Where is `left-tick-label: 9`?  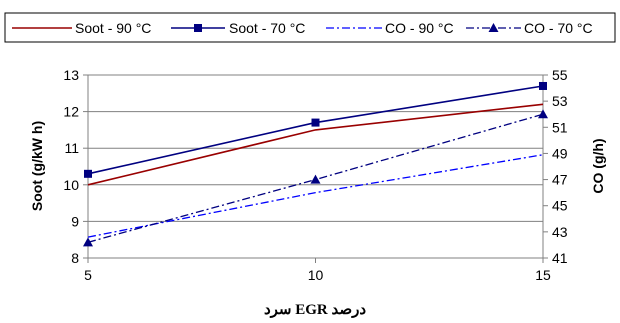
left-tick-label: 9 is located at coordinates (75, 221).